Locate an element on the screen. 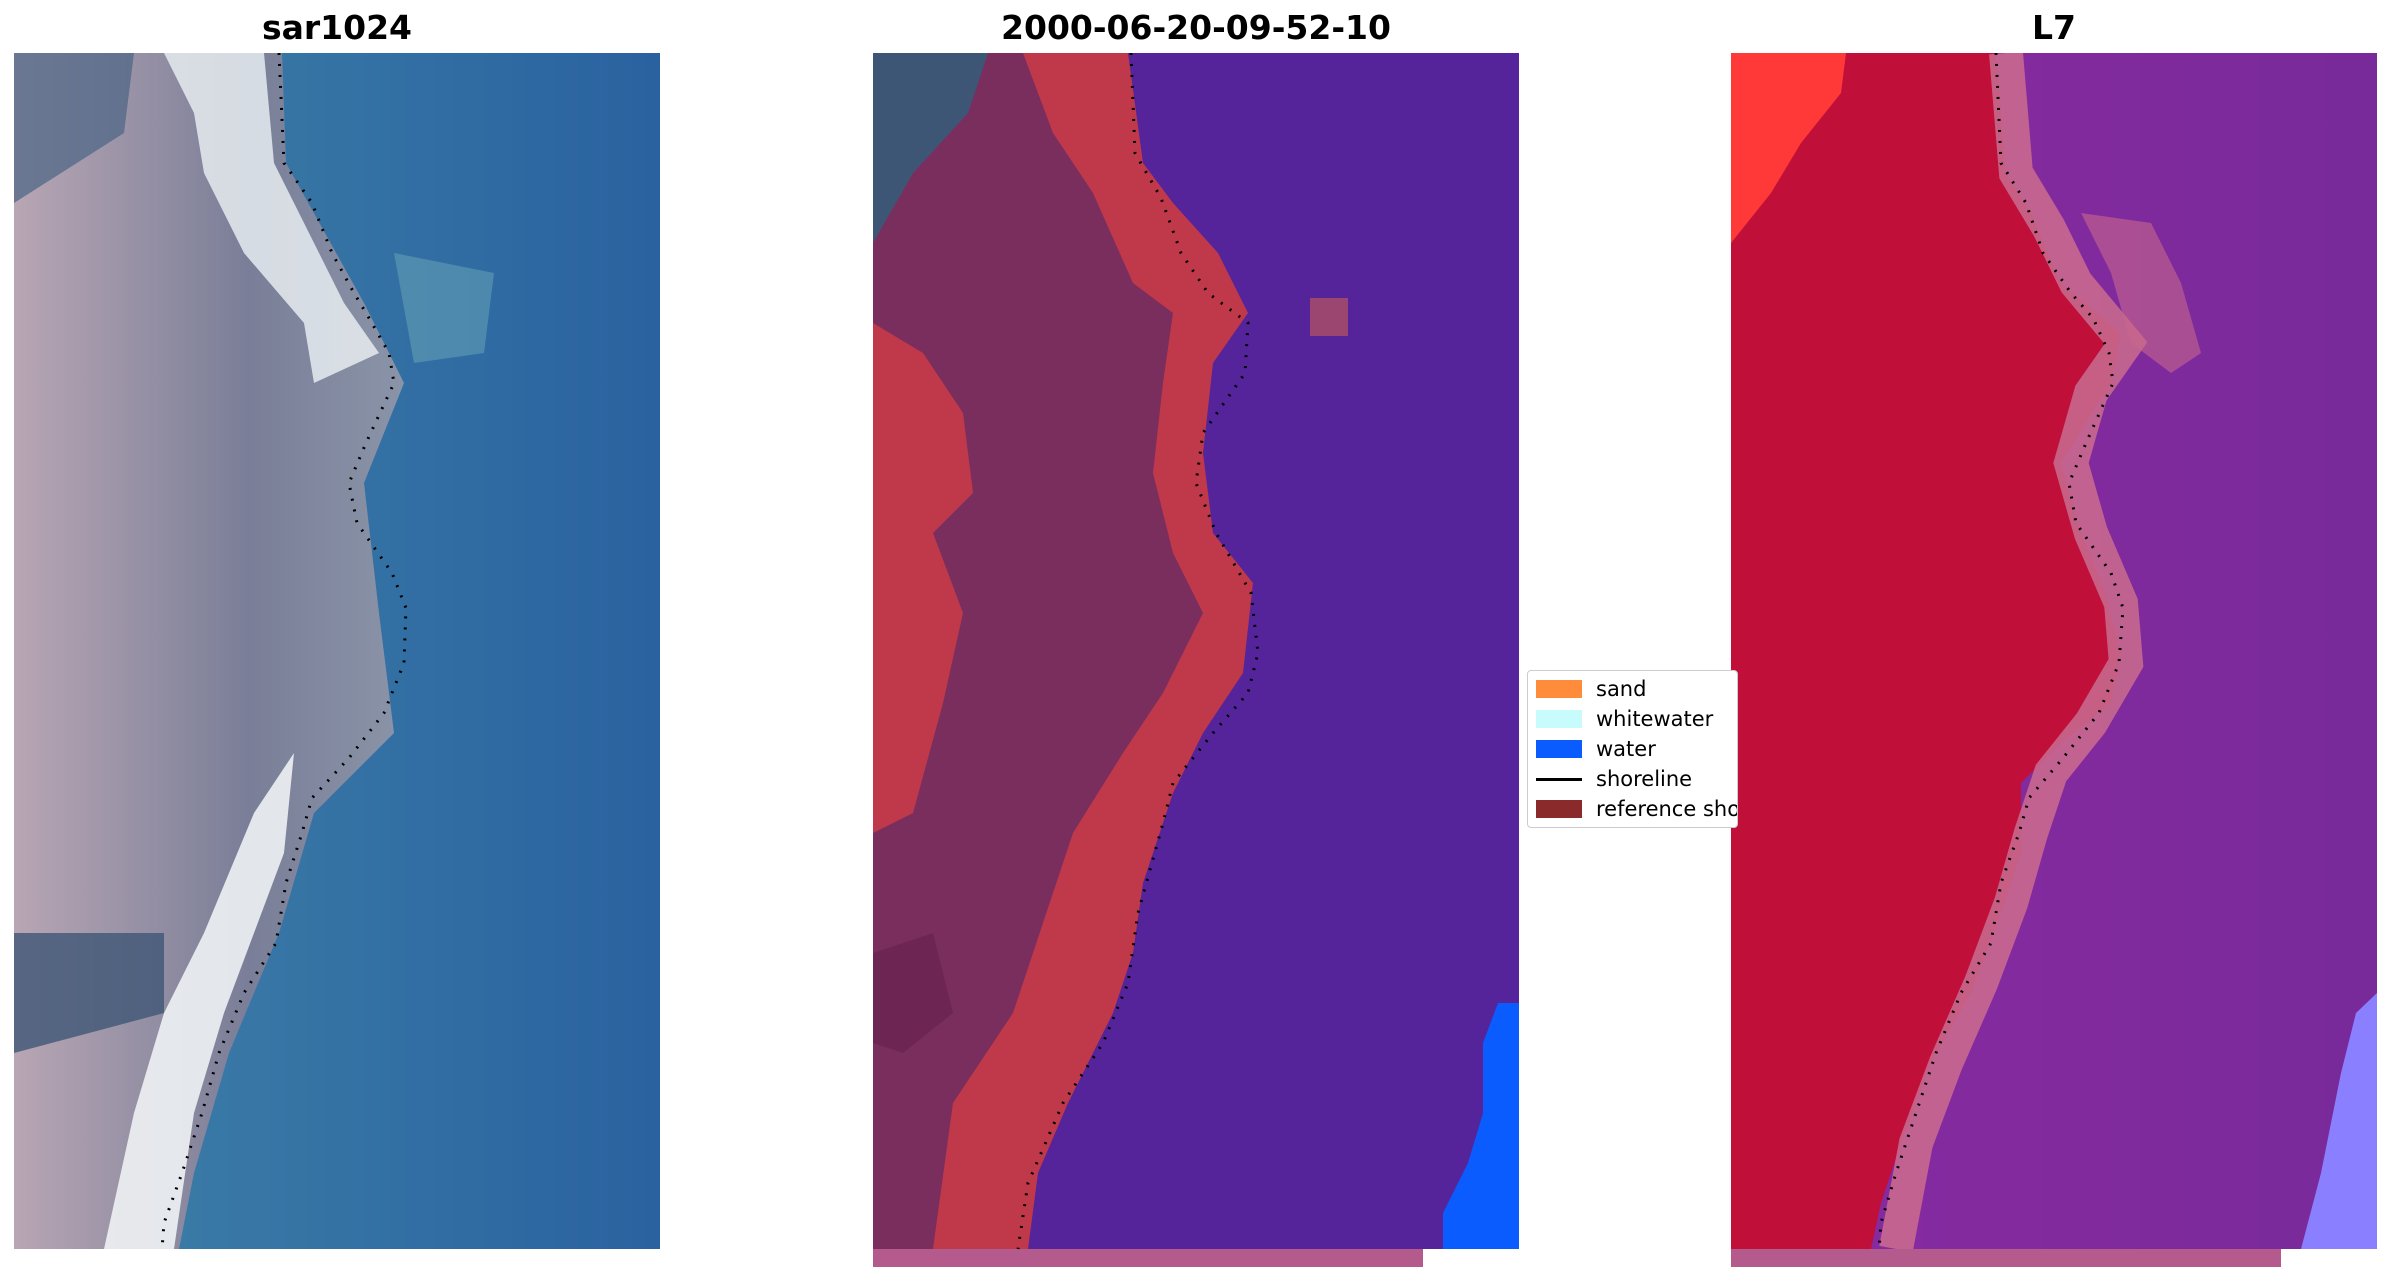 The image size is (2390, 1283). panel-title-index: L7 is located at coordinates (2054, 27).